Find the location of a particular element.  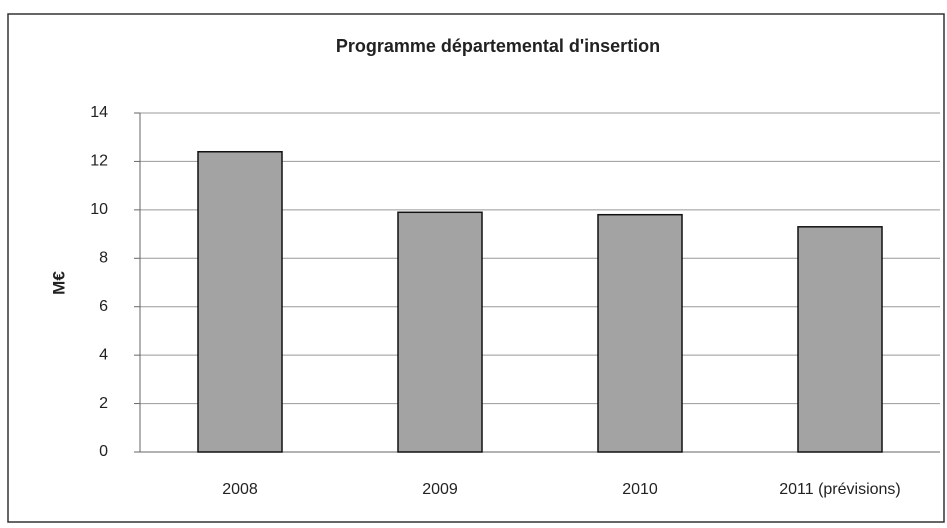

y-tick-label: 8 is located at coordinates (103, 258).